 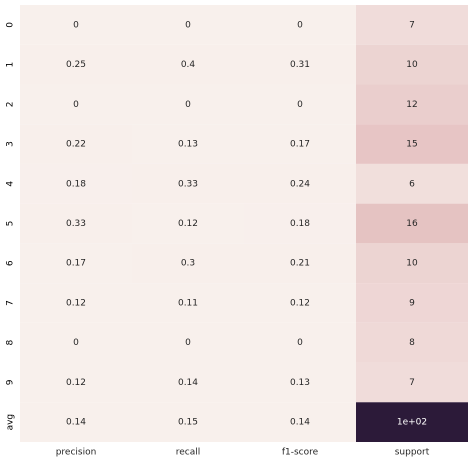 What do you see at coordinates (11, 25) in the screenshot?
I see `y-tick-label: 0` at bounding box center [11, 25].